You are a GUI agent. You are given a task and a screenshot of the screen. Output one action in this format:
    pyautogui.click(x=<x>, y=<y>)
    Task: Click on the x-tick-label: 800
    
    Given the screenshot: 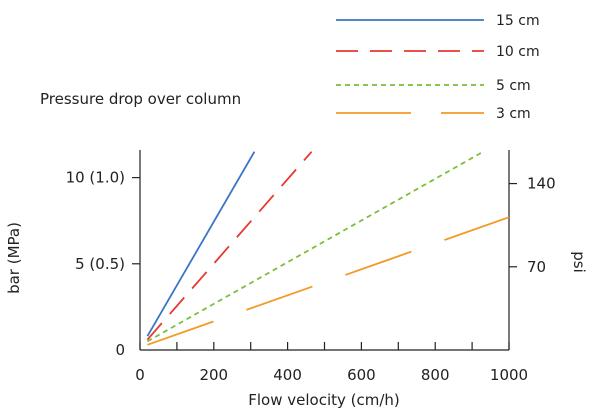 What is the action you would take?
    pyautogui.click(x=435, y=375)
    